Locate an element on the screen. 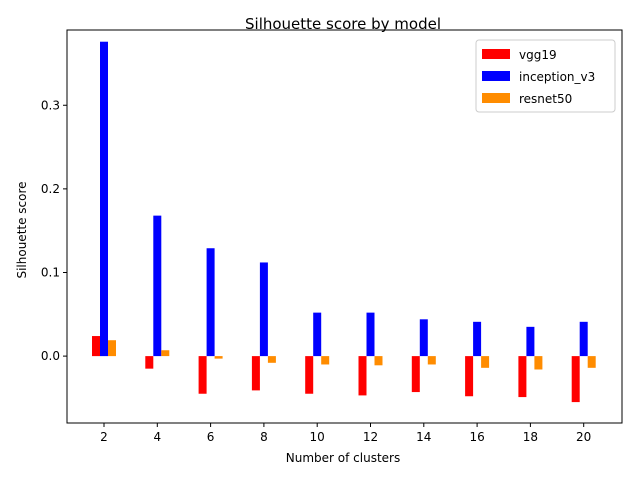 This screenshot has height=480, width=640. x-tick-label: 6 is located at coordinates (211, 437).